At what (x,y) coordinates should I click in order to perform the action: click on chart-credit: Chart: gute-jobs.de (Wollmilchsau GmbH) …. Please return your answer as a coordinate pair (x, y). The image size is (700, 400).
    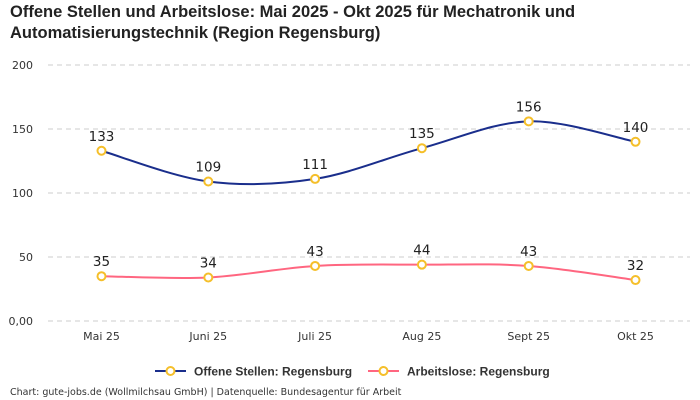
    Looking at the image, I should click on (206, 392).